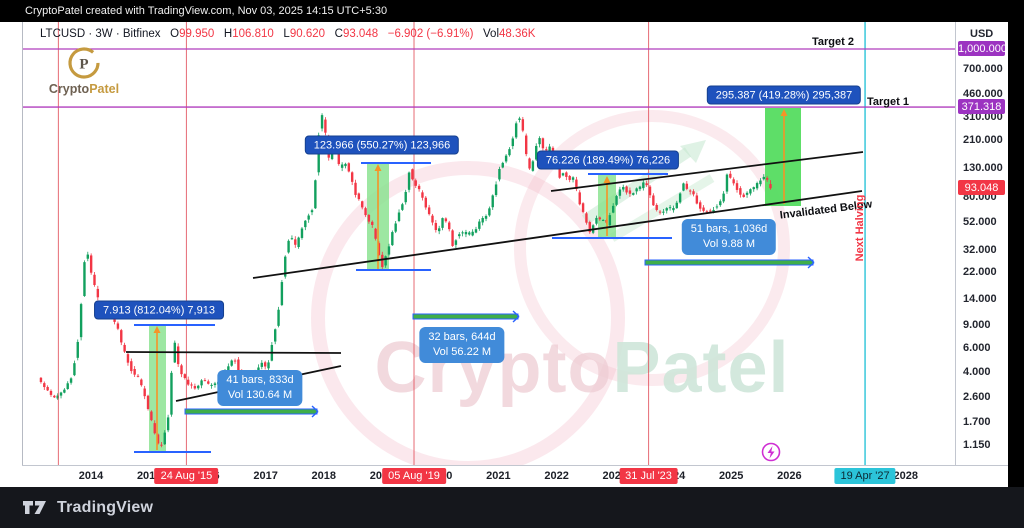  I want to click on price-tick-label: 32.000, so click(980, 250).